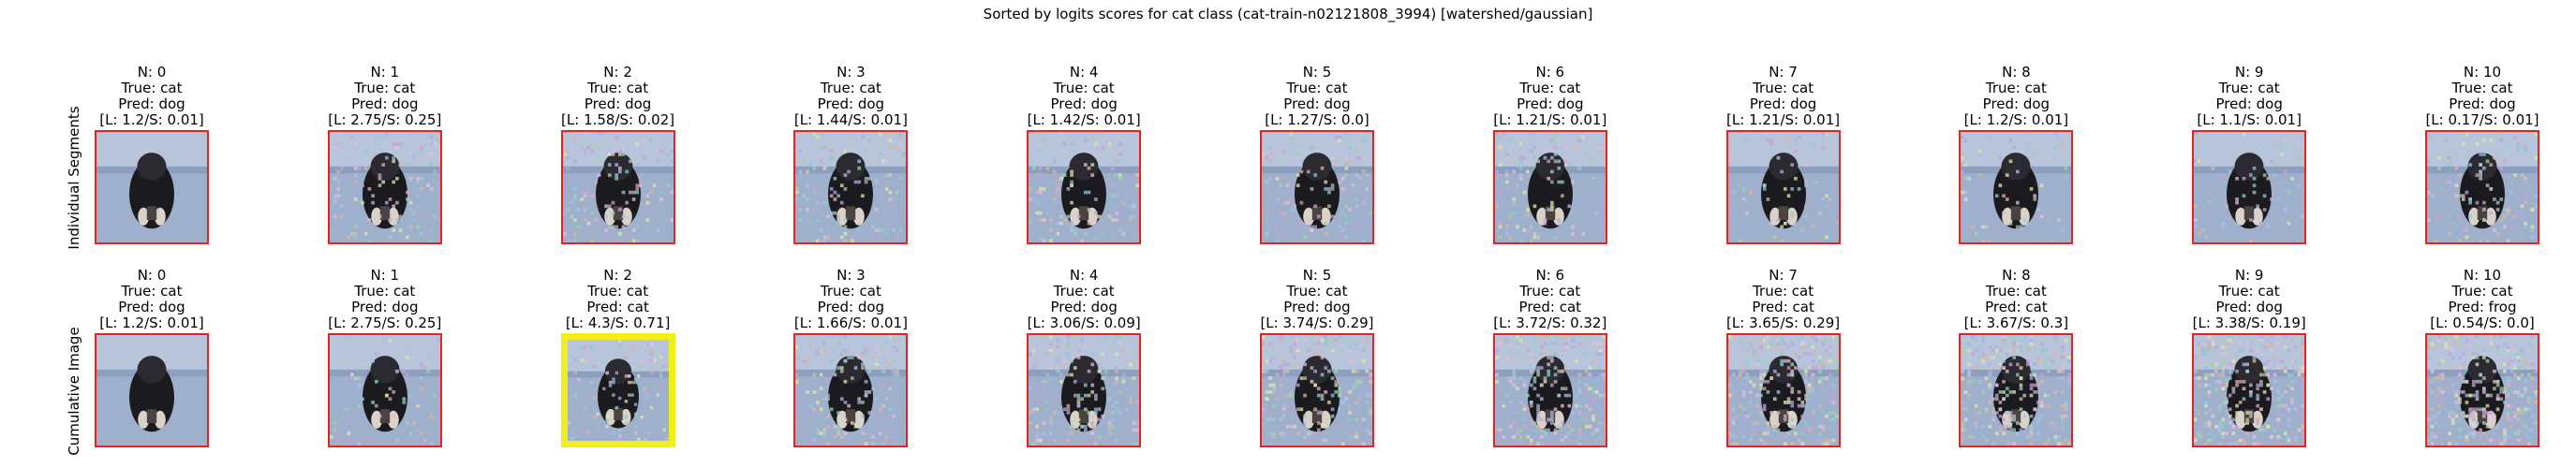  I want to click on panel-title: N: 3 True: cat Pred: dog [L: 1.44/S: 0.01], so click(850, 97).